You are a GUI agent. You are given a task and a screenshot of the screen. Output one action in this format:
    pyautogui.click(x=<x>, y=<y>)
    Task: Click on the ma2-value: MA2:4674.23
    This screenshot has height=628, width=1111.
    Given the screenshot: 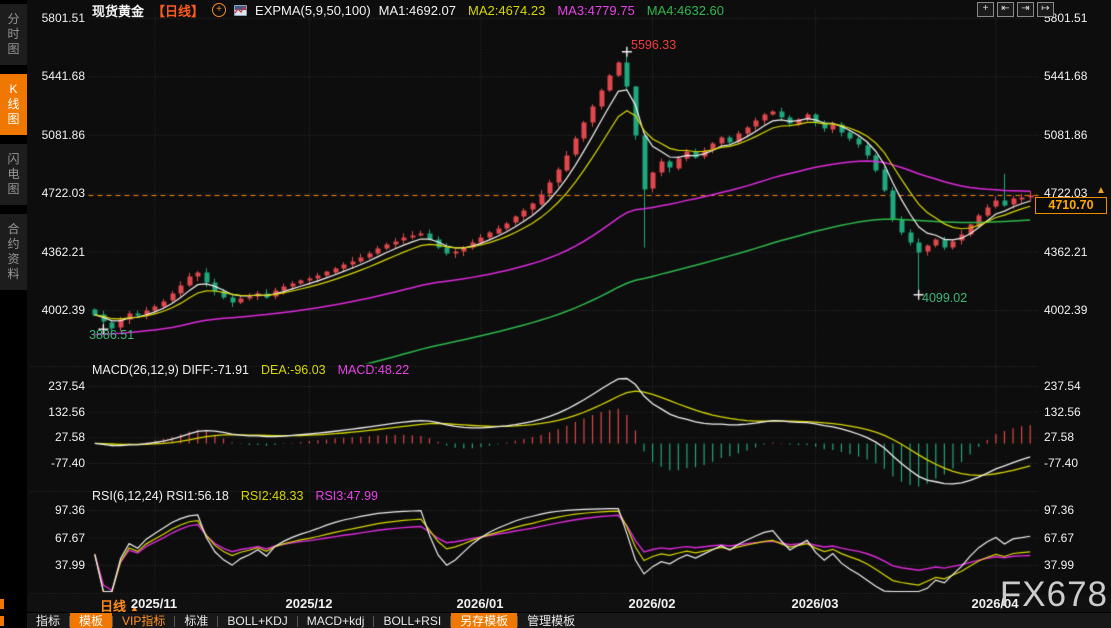 What is the action you would take?
    pyautogui.click(x=507, y=10)
    